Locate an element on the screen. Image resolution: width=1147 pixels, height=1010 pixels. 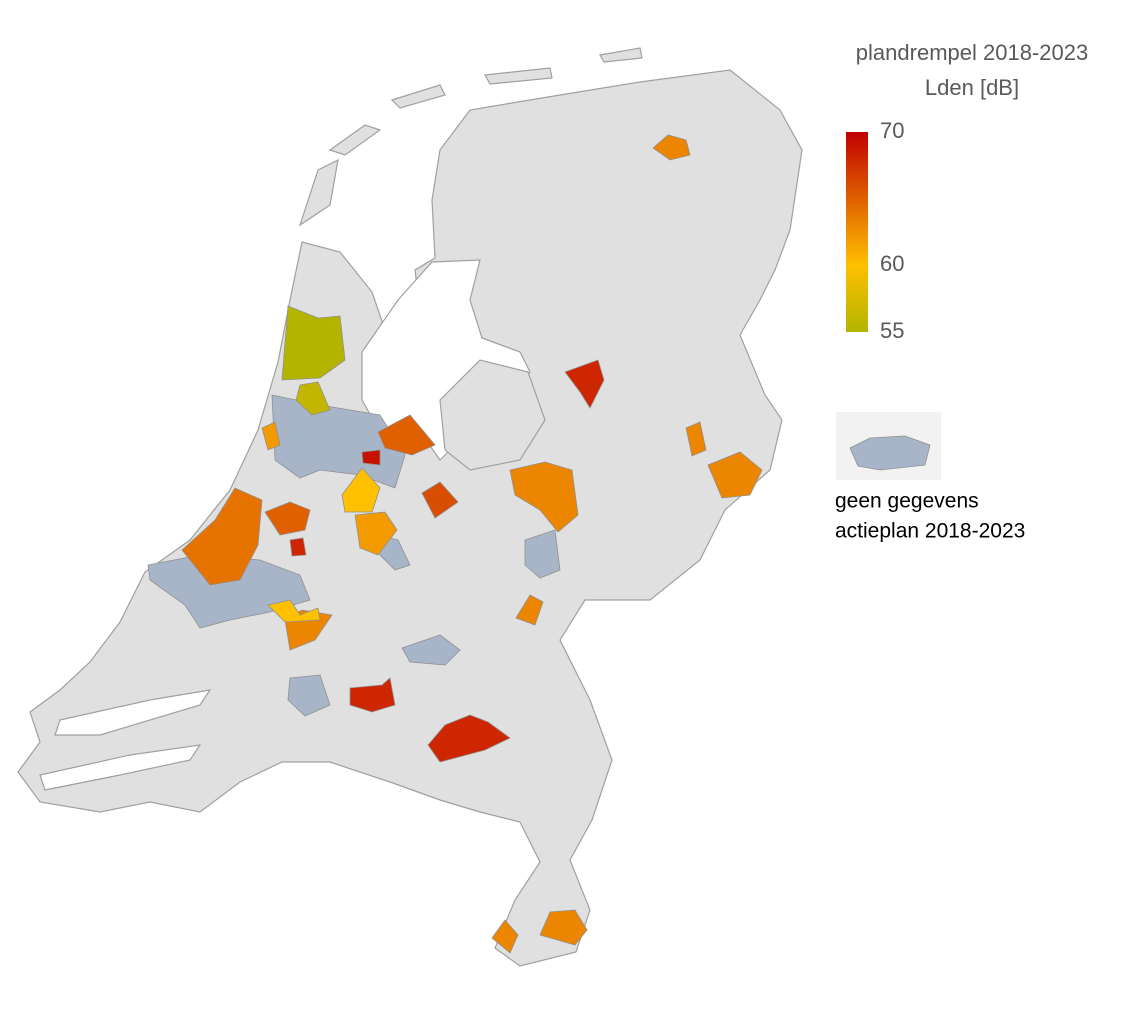
legend-title: plandrempel 2018-2023 is located at coordinates (972, 52).